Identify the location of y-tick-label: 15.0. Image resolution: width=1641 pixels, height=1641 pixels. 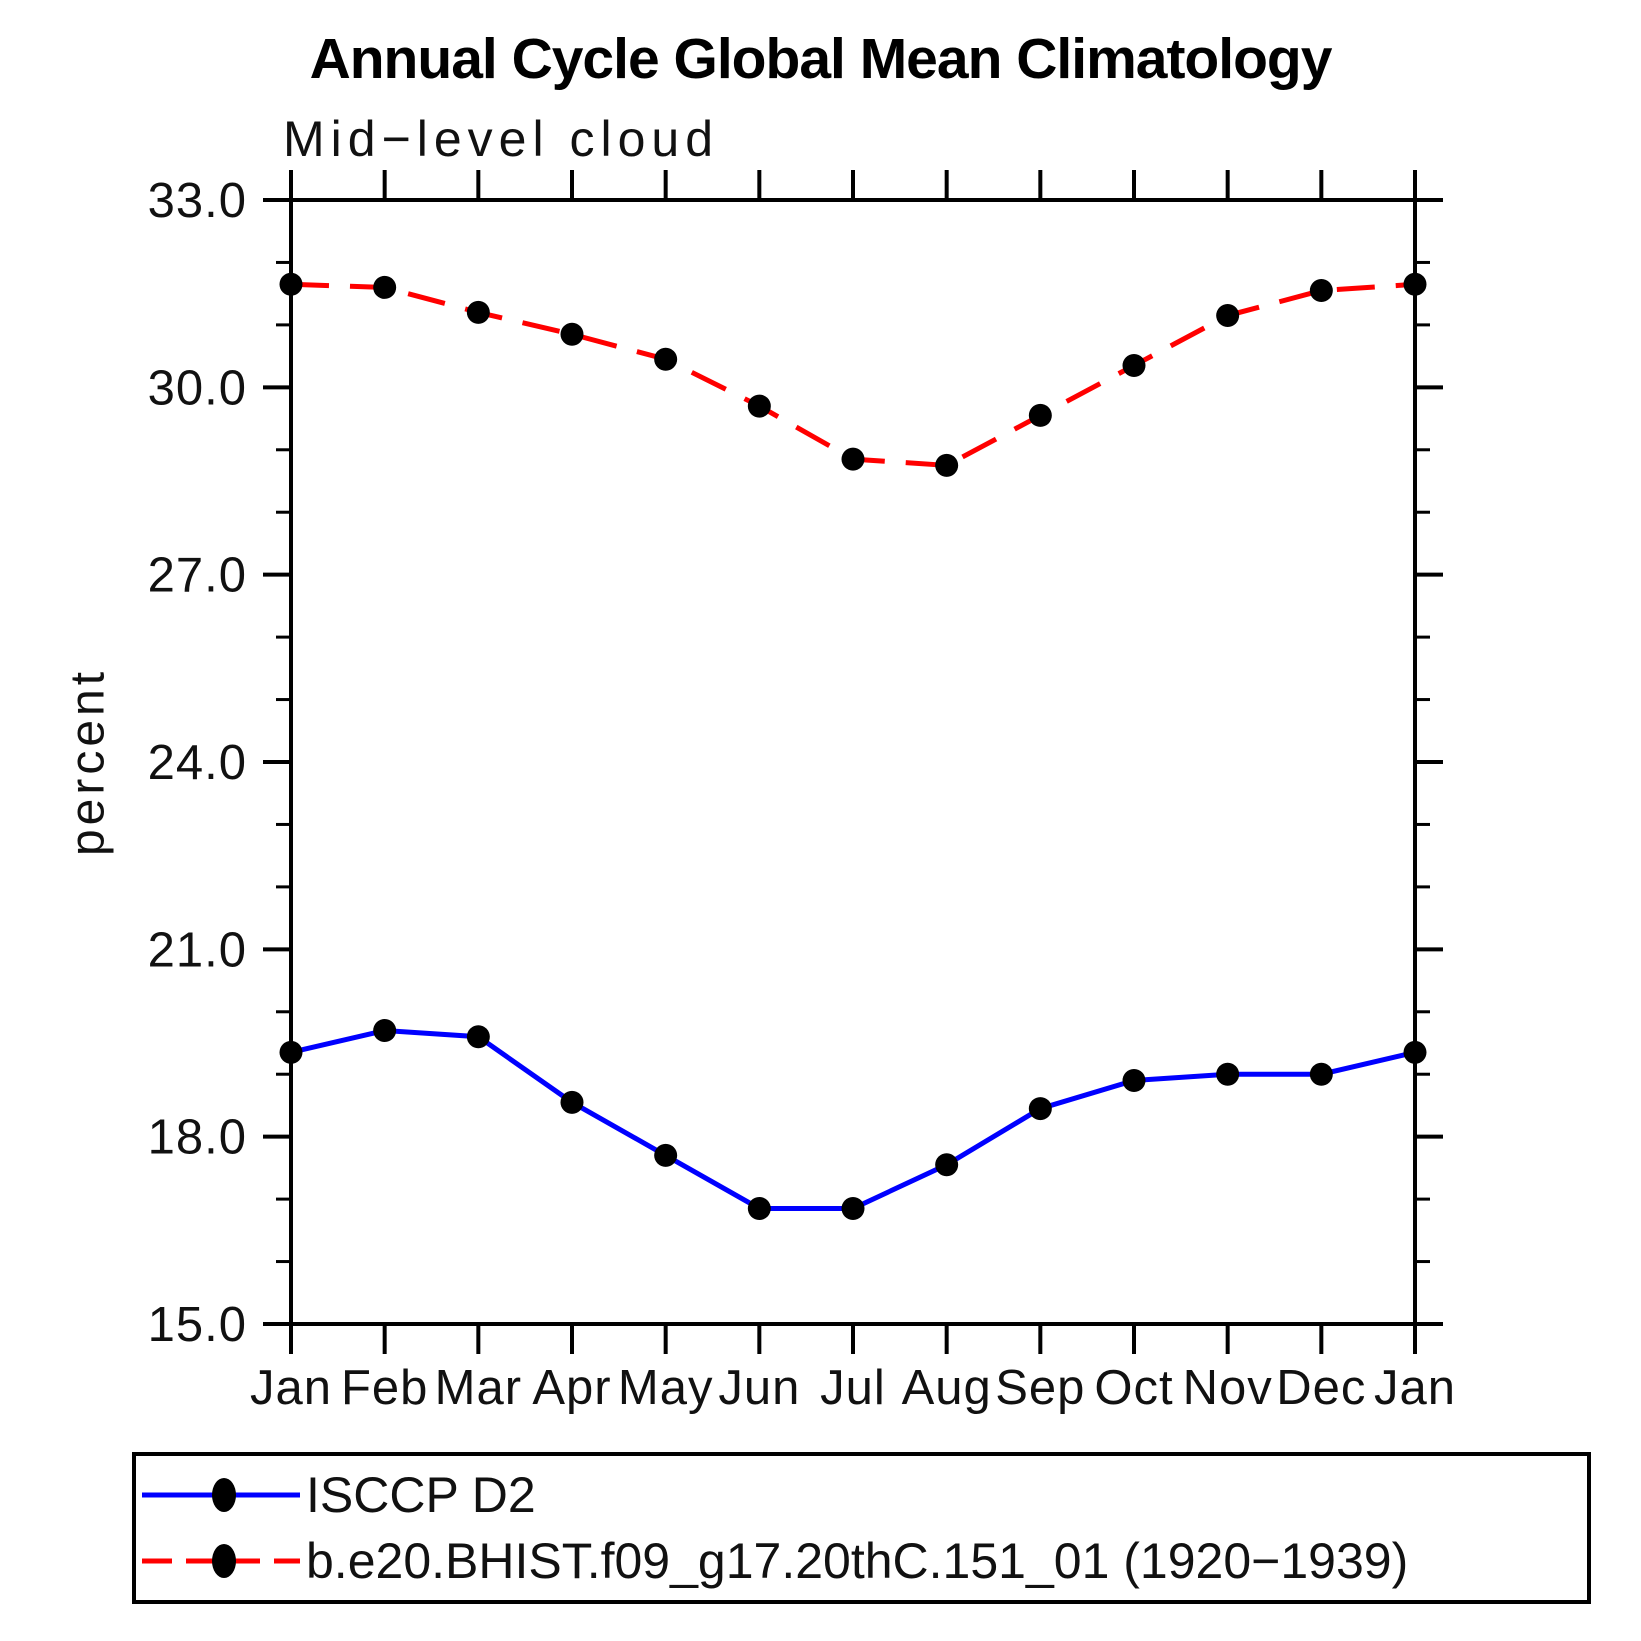
(197, 1325).